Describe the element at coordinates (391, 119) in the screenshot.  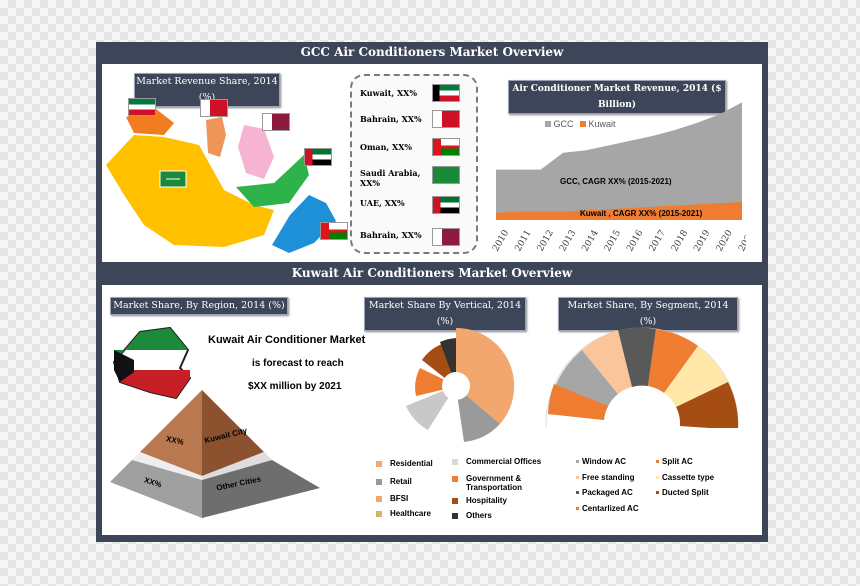
I see `legend-bahrain: Bahrain, XX%` at that location.